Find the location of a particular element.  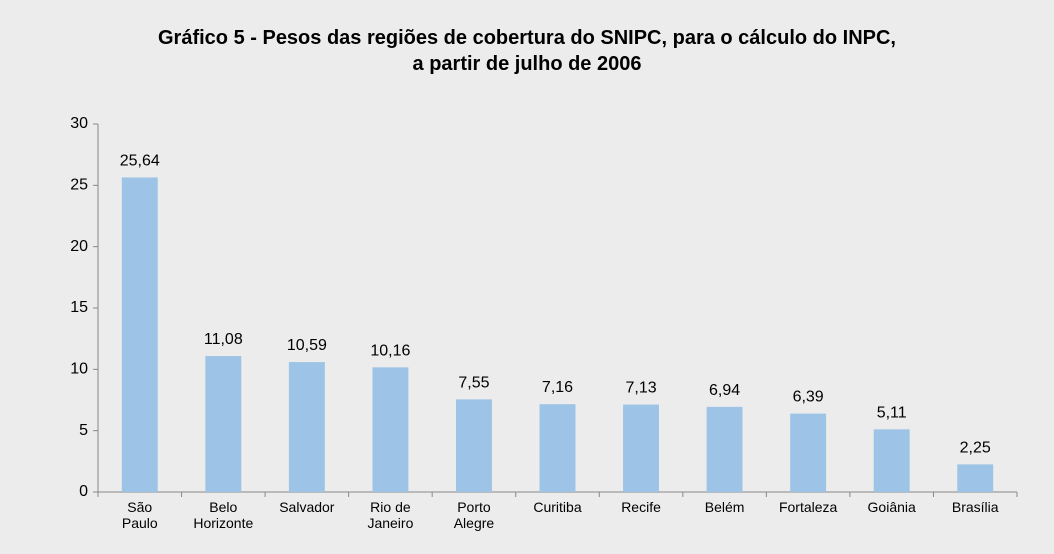

data-label: 6,39 is located at coordinates (808, 397).